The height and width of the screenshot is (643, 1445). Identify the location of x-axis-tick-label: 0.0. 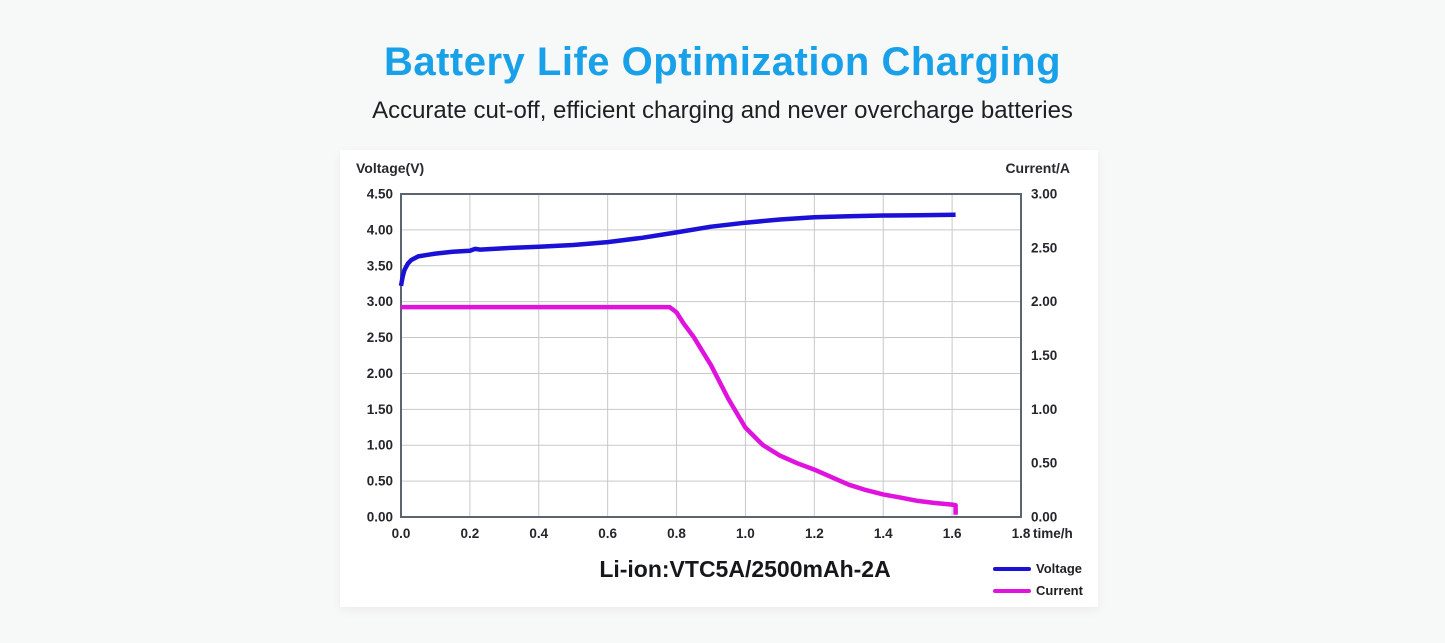
(401, 533).